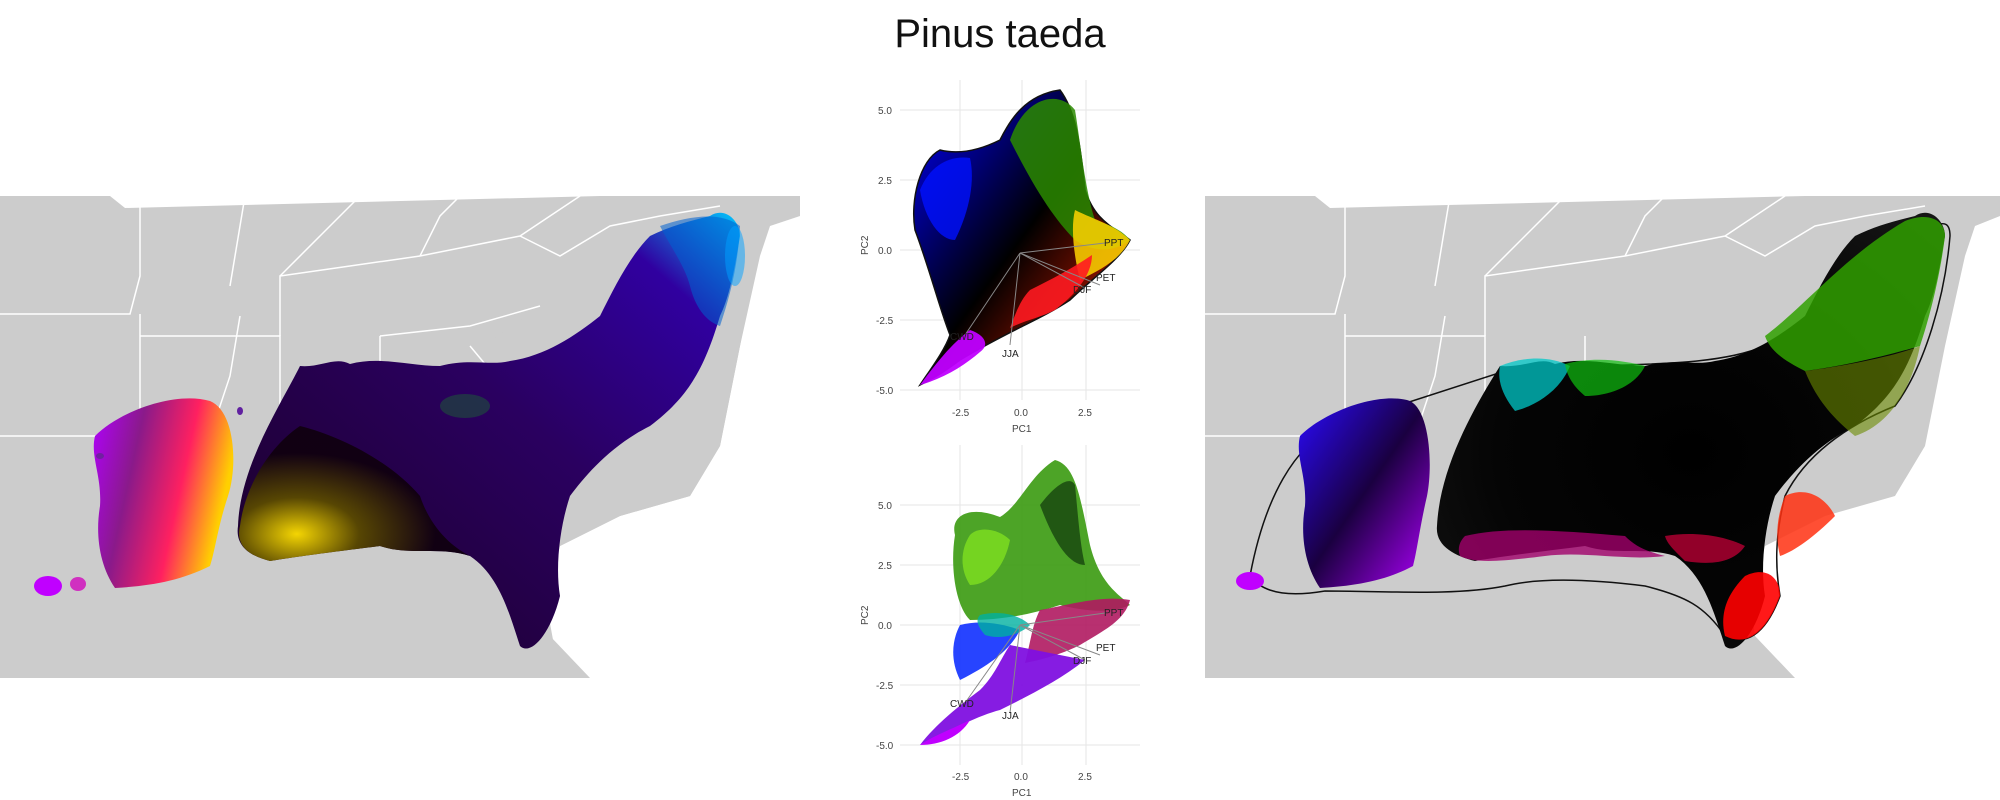 This screenshot has height=800, width=2000. Describe the element at coordinates (961, 777) in the screenshot. I see `x2-tick-1: -2.5` at that location.